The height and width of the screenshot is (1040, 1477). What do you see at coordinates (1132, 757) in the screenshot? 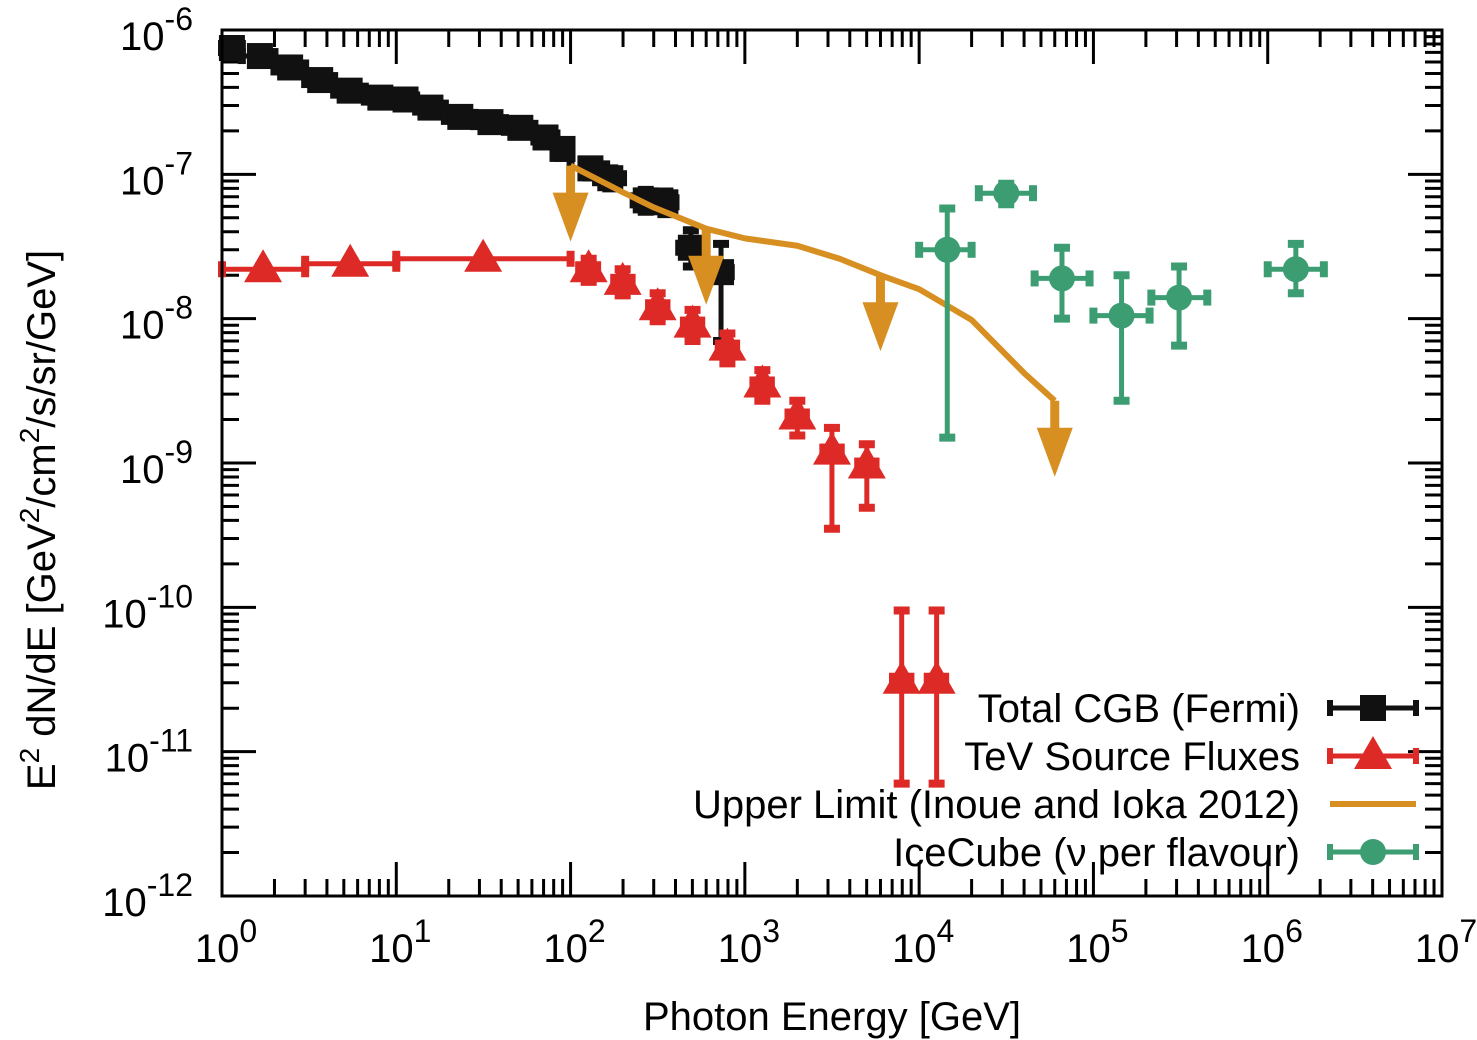
I see `legend-label-tev-sources: TeV Source Fluxes` at bounding box center [1132, 757].